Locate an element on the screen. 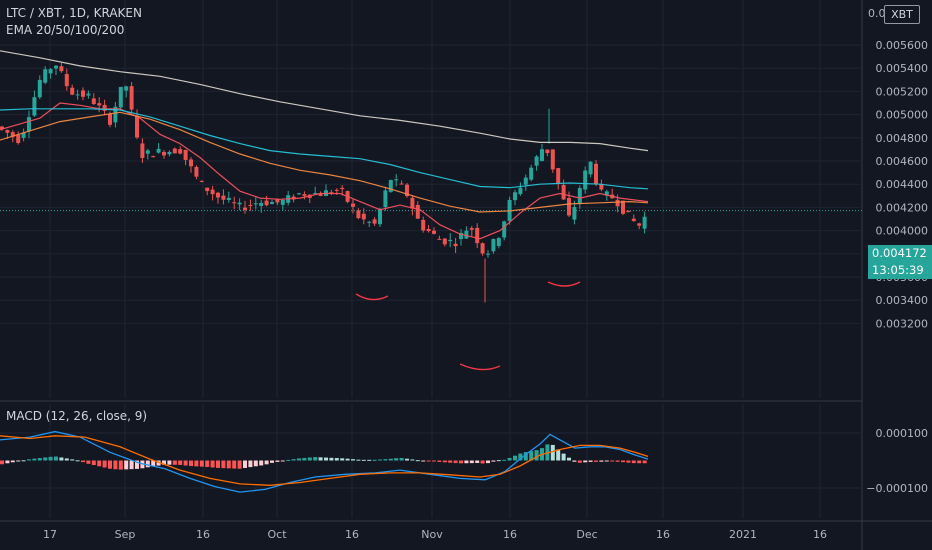 The width and height of the screenshot is (932, 550). y-tick-label: 0.005000 is located at coordinates (902, 115).